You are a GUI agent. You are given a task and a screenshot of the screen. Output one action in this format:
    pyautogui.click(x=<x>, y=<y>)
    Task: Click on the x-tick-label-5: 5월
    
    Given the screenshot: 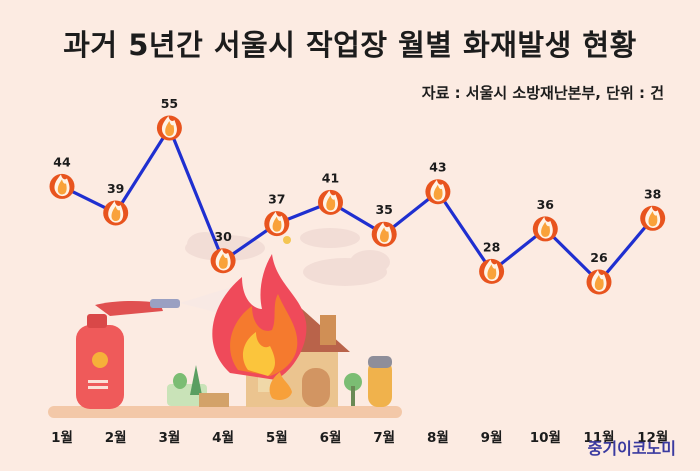 What is the action you would take?
    pyautogui.click(x=277, y=437)
    